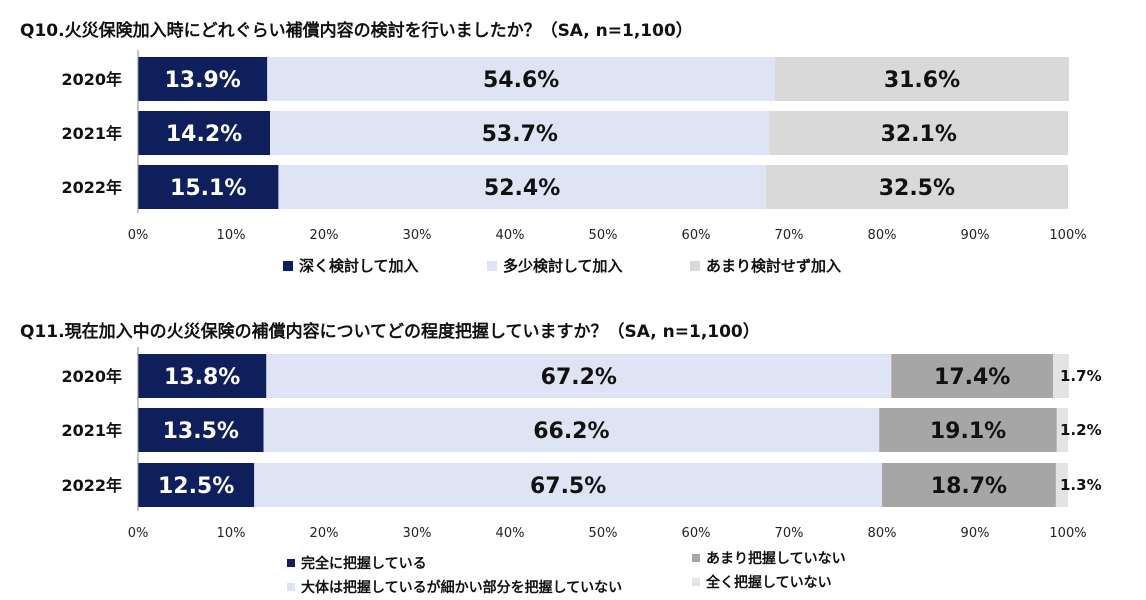 This screenshot has height=600, width=1146. What do you see at coordinates (603, 235) in the screenshot?
I see `q10-x-tick-label: 50%` at bounding box center [603, 235].